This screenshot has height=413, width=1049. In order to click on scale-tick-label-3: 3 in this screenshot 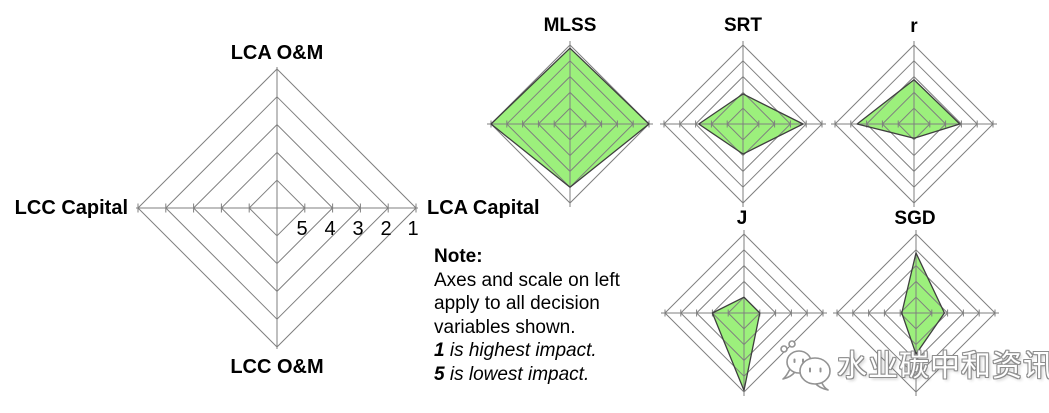, I will do `click(358, 229)`.